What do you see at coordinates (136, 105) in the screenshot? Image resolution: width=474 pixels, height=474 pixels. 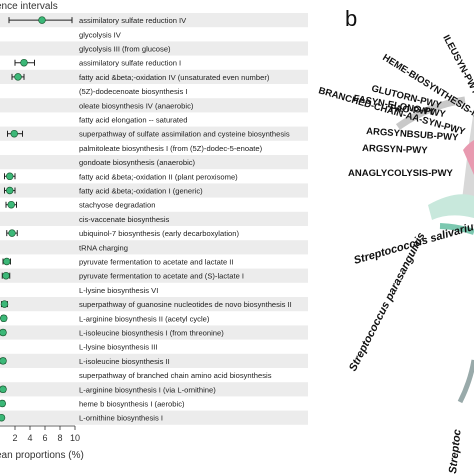 I see `row-label: oleate biosynthesis IV (anaerobic)` at bounding box center [136, 105].